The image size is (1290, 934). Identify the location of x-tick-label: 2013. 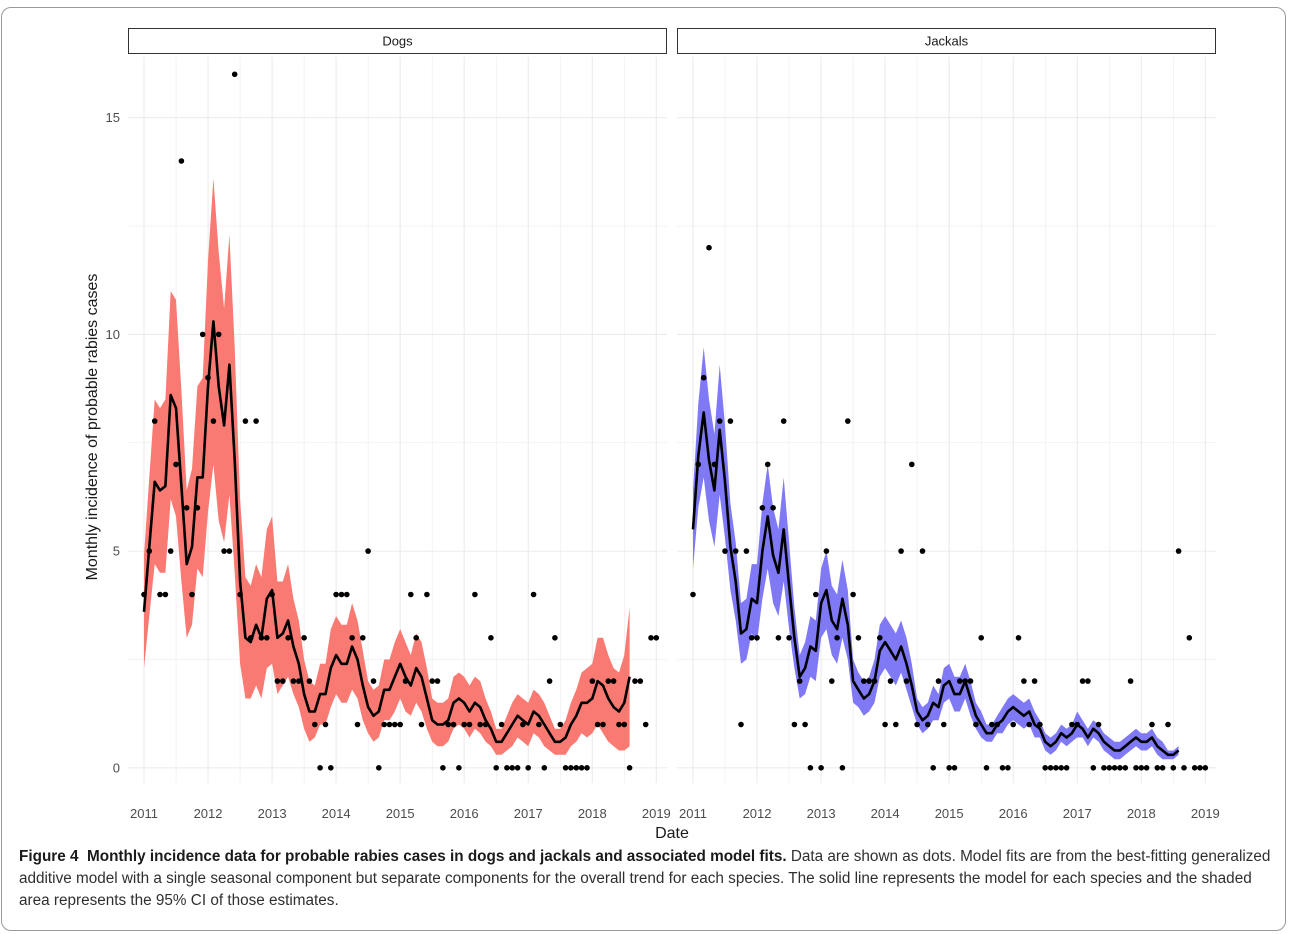
(821, 813).